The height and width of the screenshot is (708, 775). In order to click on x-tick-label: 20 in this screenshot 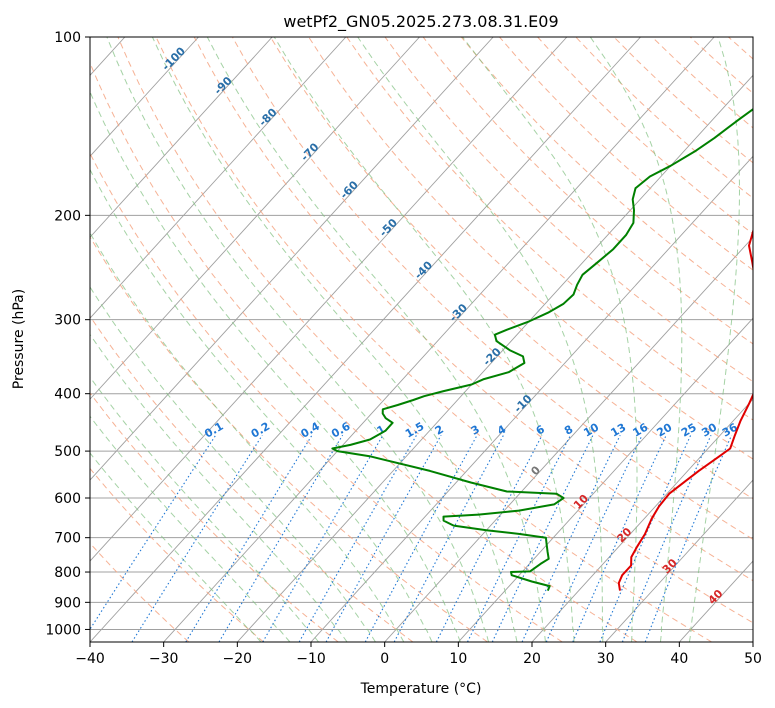, I will do `click(532, 659)`.